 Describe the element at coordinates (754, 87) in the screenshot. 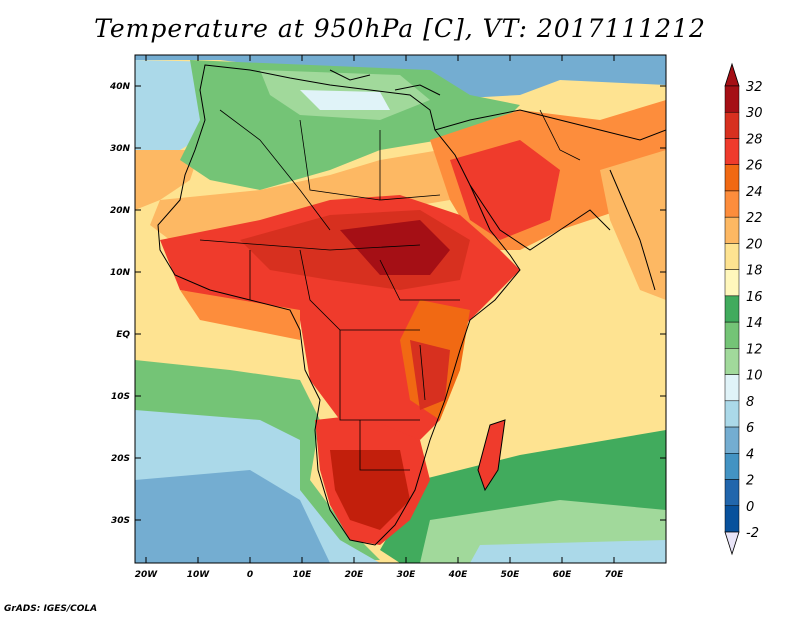

I see `colorbar-label: 32` at that location.